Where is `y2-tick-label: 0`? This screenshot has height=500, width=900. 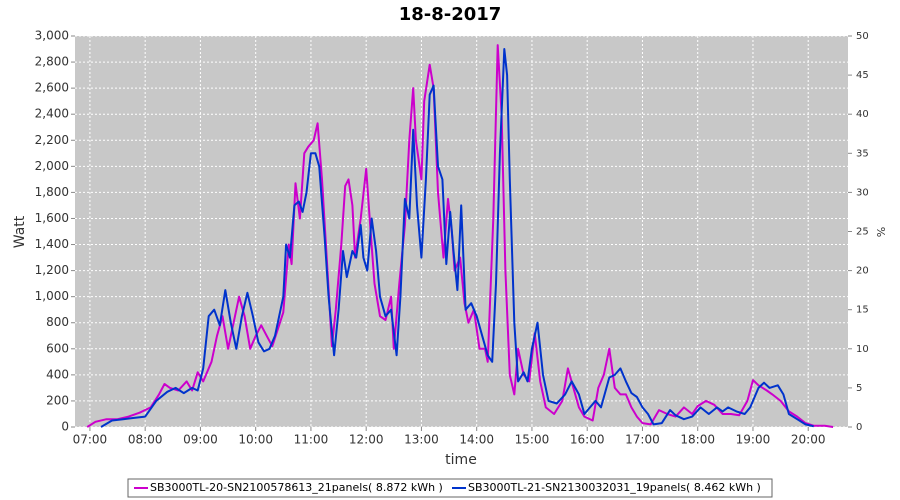 y2-tick-label: 0 is located at coordinates (859, 427).